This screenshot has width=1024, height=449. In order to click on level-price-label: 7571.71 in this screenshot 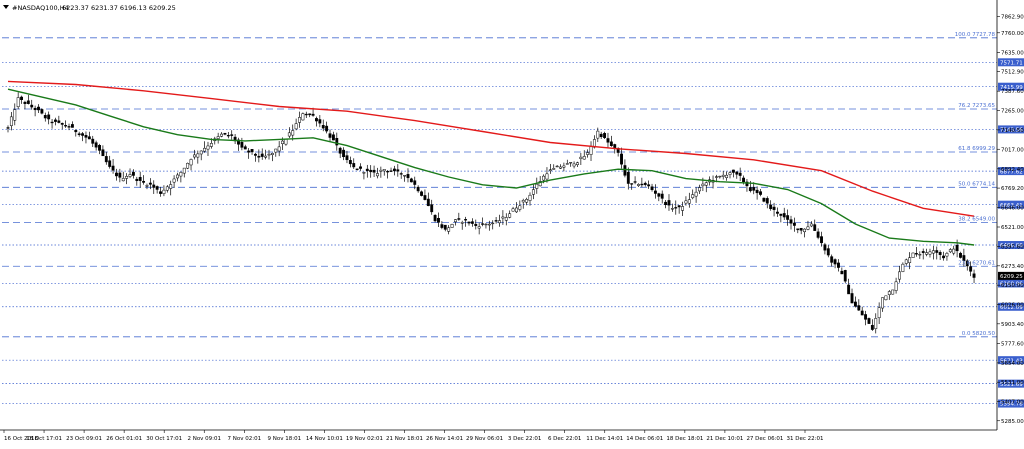, I will do `click(1011, 63)`.